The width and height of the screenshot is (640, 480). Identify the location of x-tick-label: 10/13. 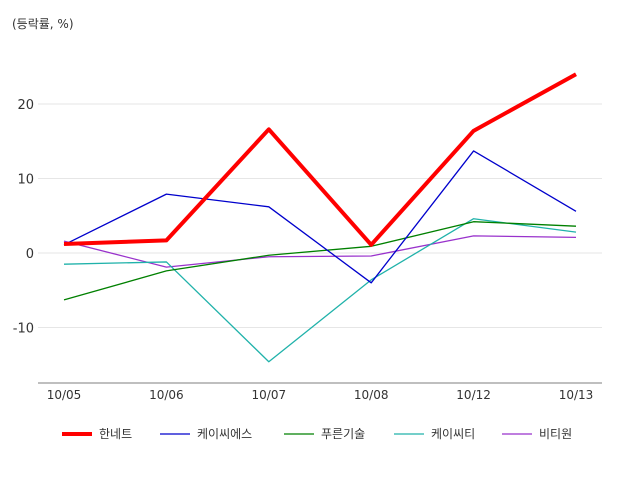
(576, 395).